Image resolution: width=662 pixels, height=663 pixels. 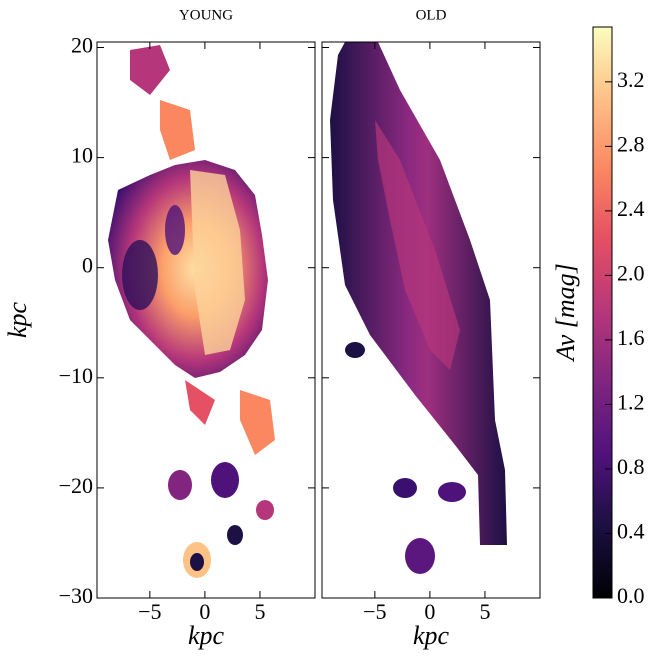 I want to click on colorbar-tick-label: 0.4, so click(x=631, y=531).